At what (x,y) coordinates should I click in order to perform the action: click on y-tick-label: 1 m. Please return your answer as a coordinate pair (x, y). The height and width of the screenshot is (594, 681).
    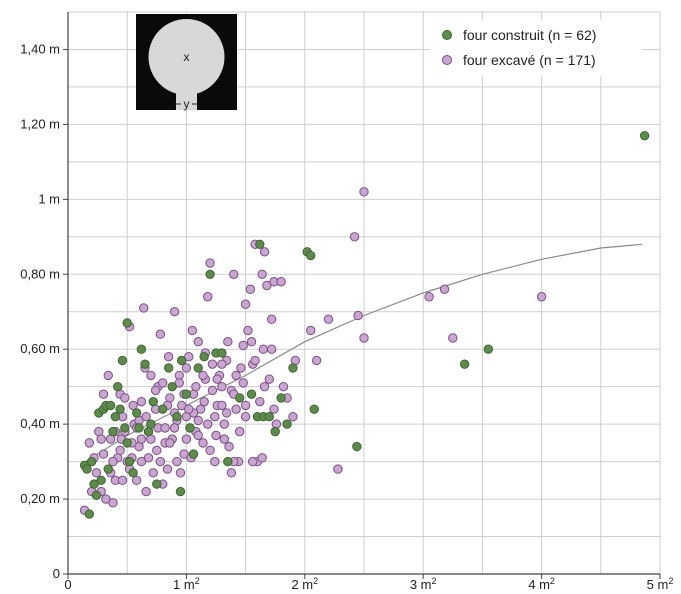
    Looking at the image, I should click on (49, 198).